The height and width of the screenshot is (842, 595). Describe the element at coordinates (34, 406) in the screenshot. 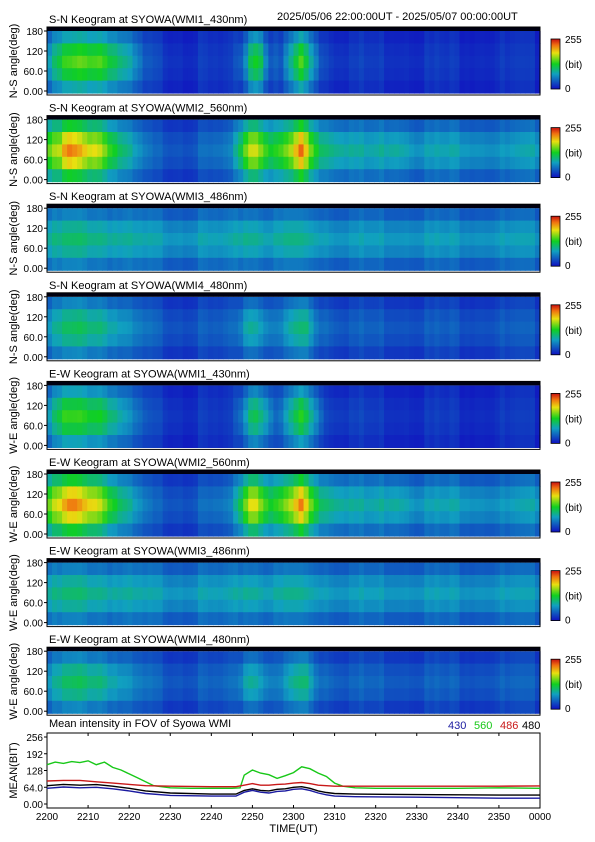

I see `y-tick-label: 120` at that location.